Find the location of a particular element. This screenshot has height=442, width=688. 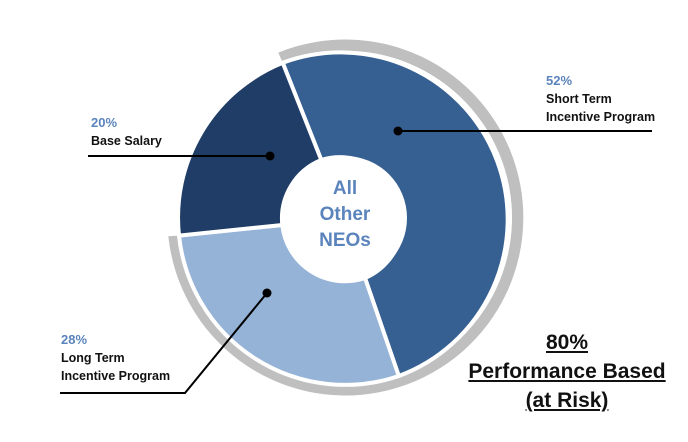

base-name: Base Salary is located at coordinates (126, 141).